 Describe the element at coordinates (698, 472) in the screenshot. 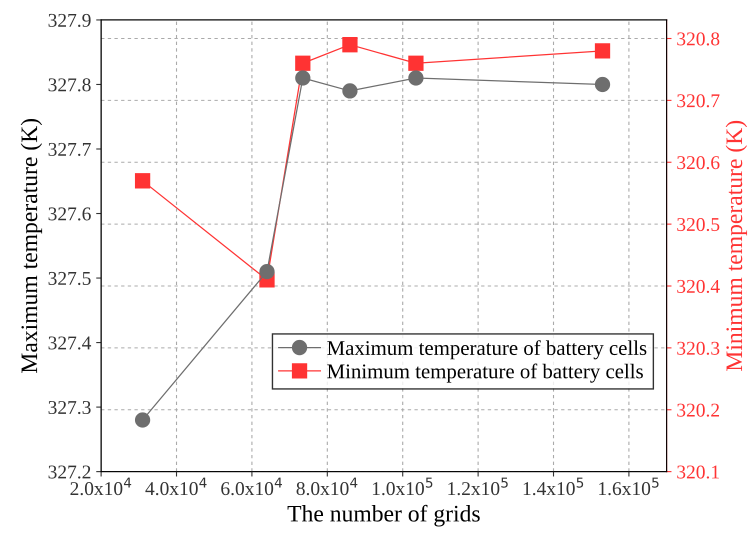

I see `y2-tick-label: 320.1` at that location.